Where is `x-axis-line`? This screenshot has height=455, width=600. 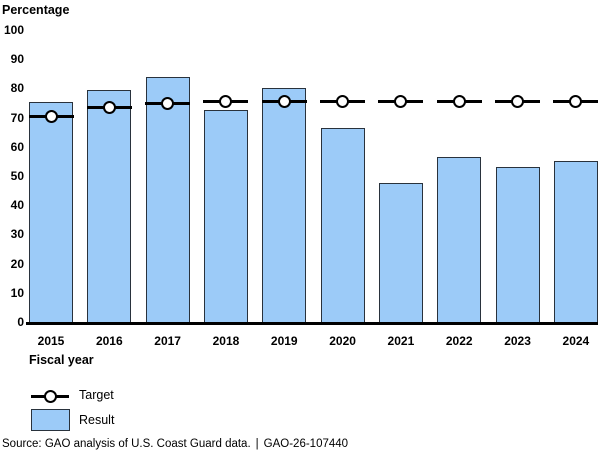 x-axis-line is located at coordinates (312, 323).